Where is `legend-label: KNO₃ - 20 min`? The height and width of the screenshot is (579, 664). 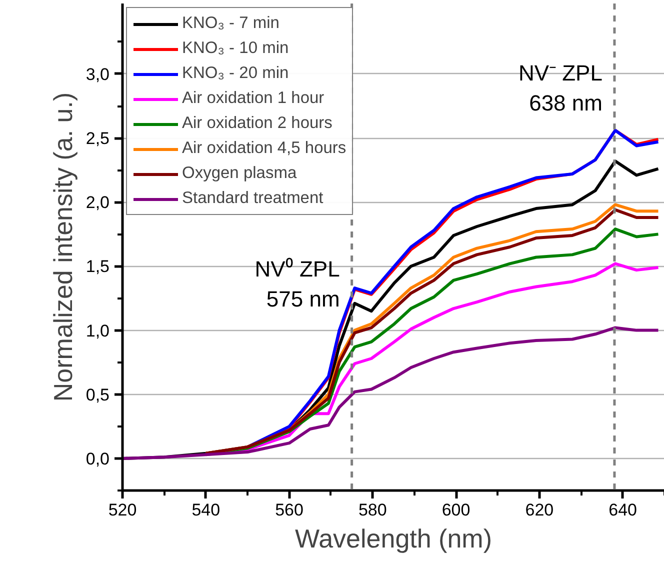 legend-label: KNO₃ - 20 min is located at coordinates (235, 73).